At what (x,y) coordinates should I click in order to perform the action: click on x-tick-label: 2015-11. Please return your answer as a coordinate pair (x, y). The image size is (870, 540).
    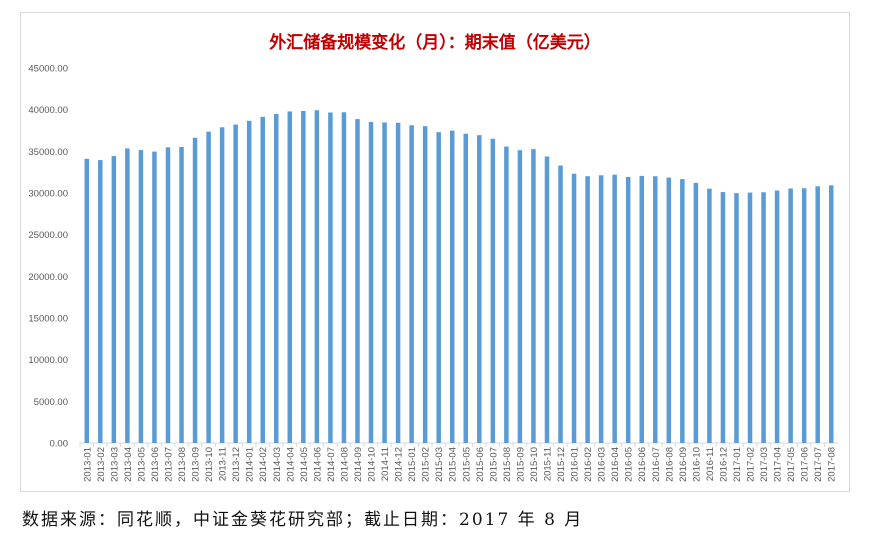
    Looking at the image, I should click on (547, 464).